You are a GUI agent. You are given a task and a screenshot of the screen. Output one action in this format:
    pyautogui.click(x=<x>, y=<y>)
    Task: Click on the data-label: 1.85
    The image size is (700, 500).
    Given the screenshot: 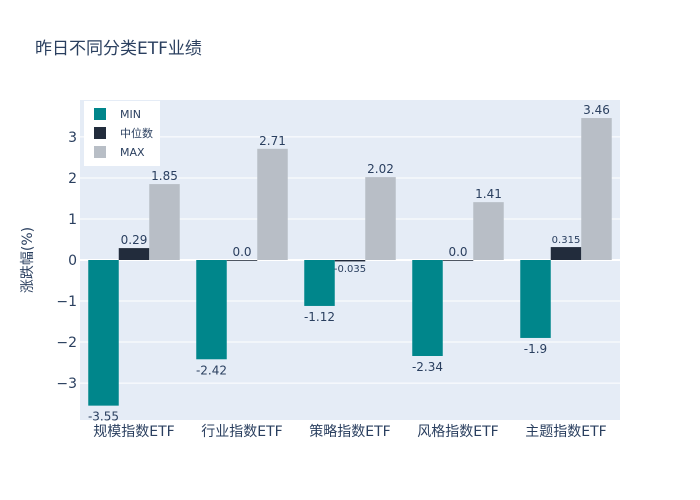 What is the action you would take?
    pyautogui.click(x=164, y=176)
    